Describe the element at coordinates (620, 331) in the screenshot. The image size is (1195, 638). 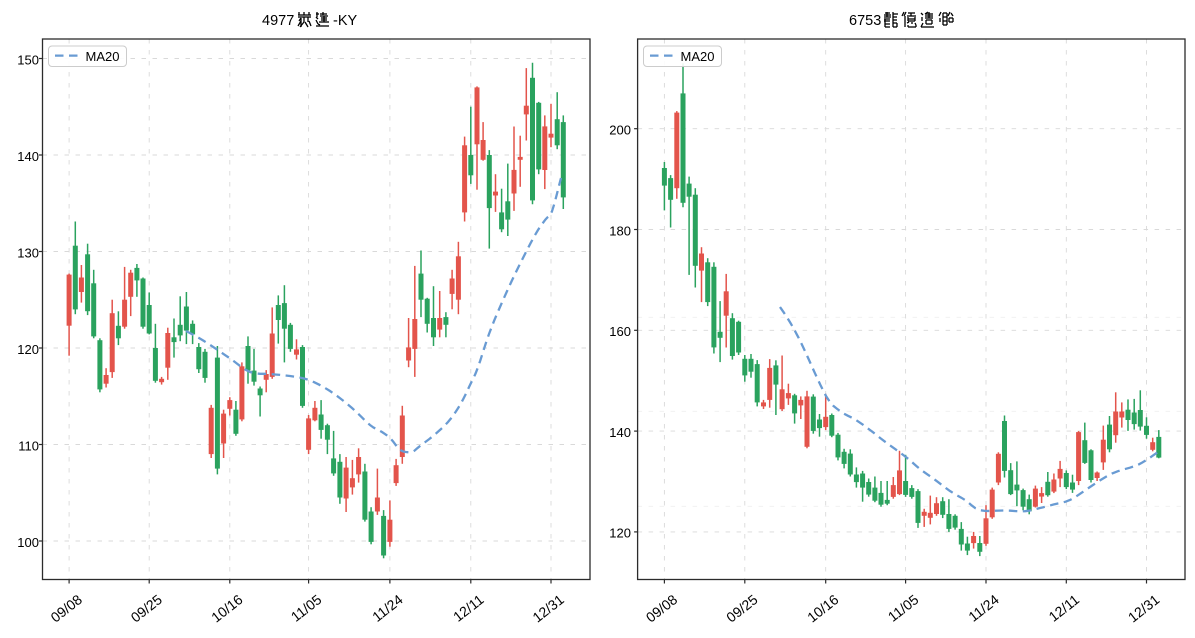
I see `svg-text: 160` at that location.